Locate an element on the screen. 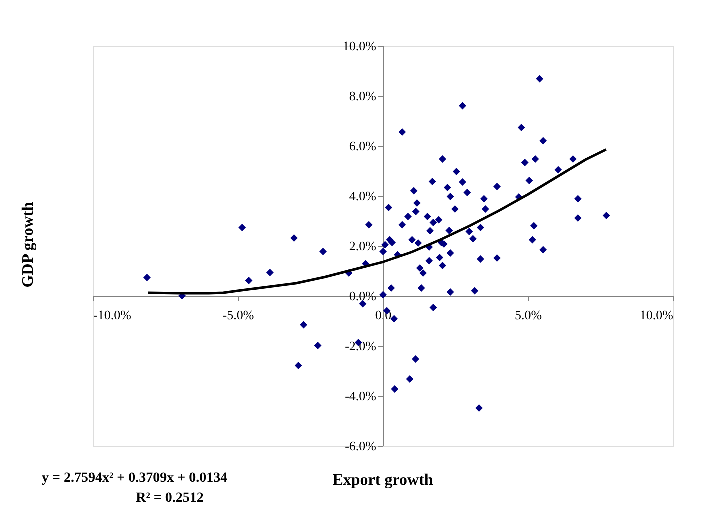 The height and width of the screenshot is (506, 706). x-axis-title: Export growth is located at coordinates (383, 480).